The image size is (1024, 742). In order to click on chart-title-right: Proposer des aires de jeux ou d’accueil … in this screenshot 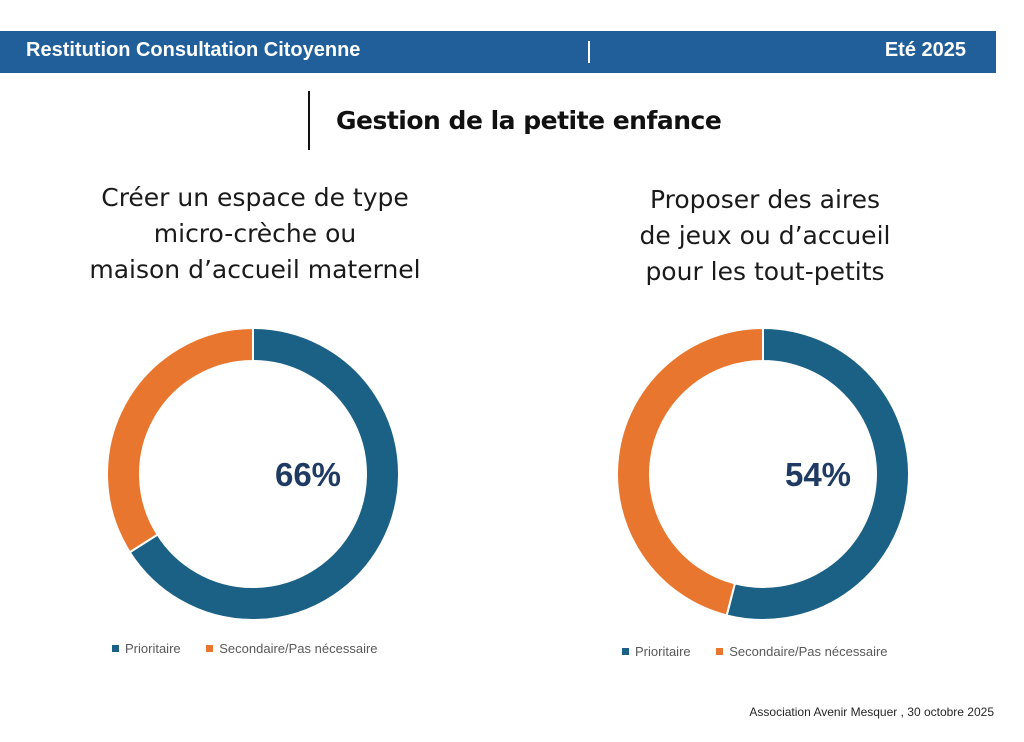, I will do `click(765, 236)`.